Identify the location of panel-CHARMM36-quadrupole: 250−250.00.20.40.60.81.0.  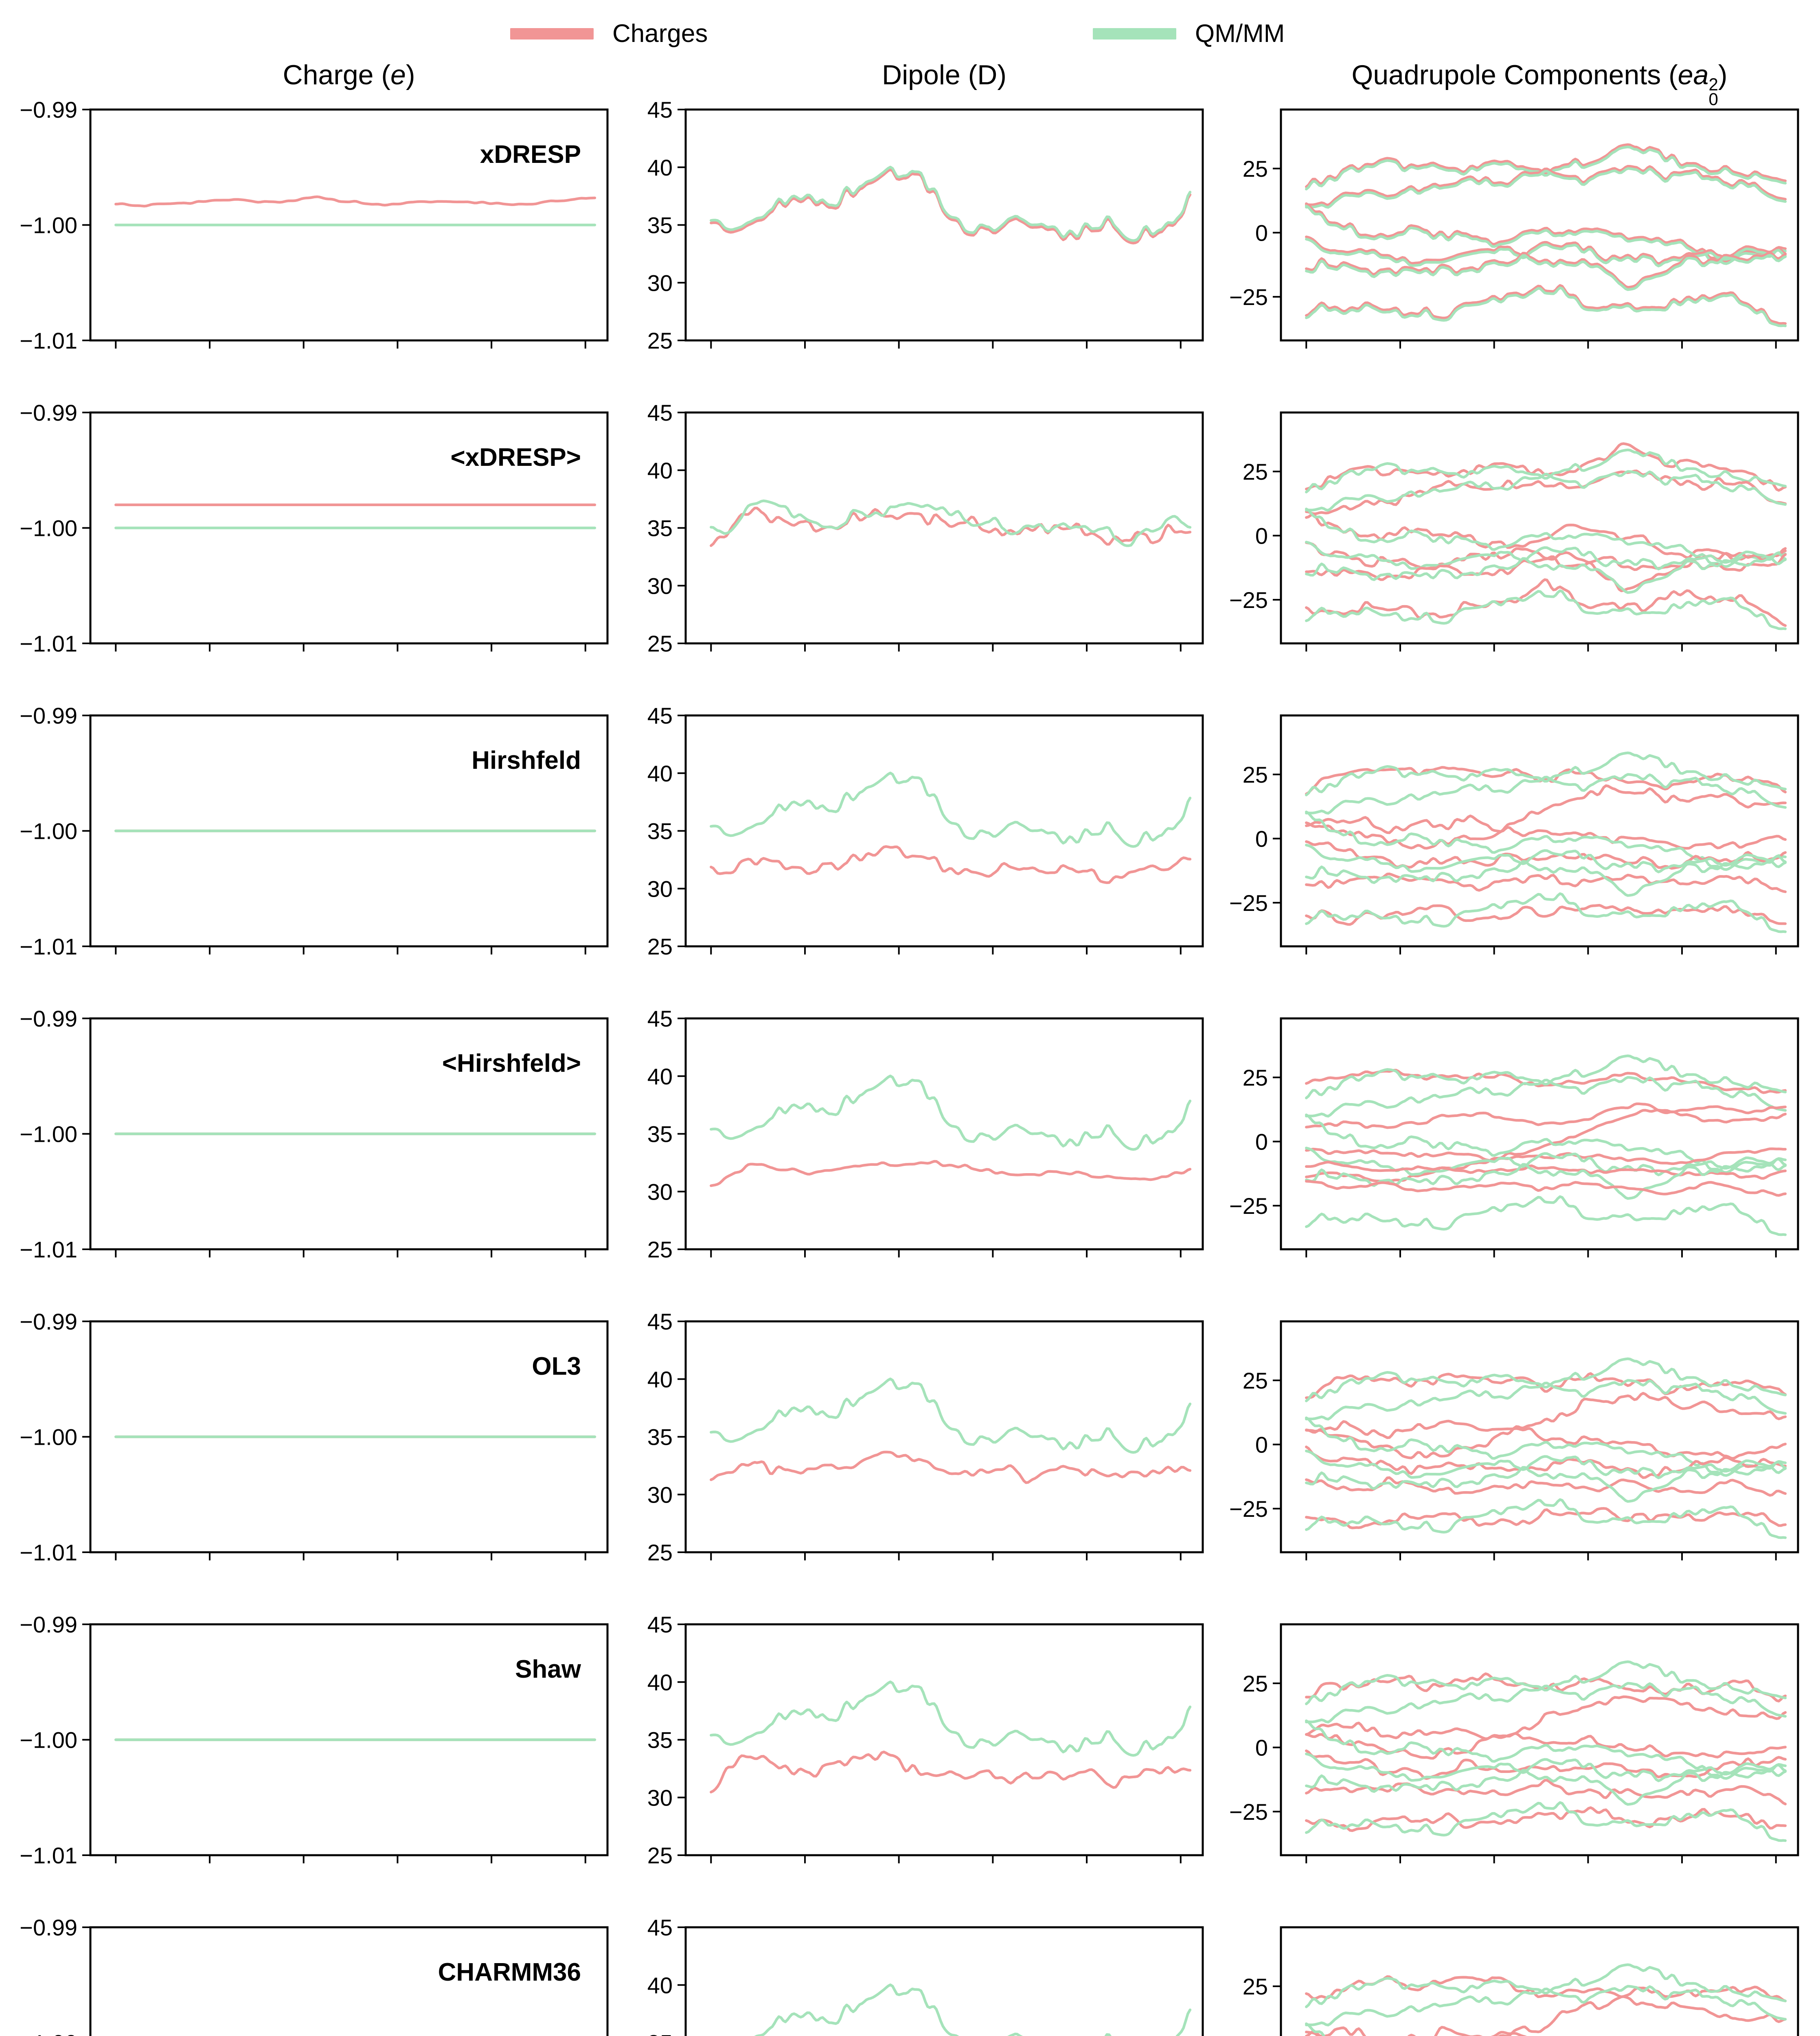
(1521, 1981).